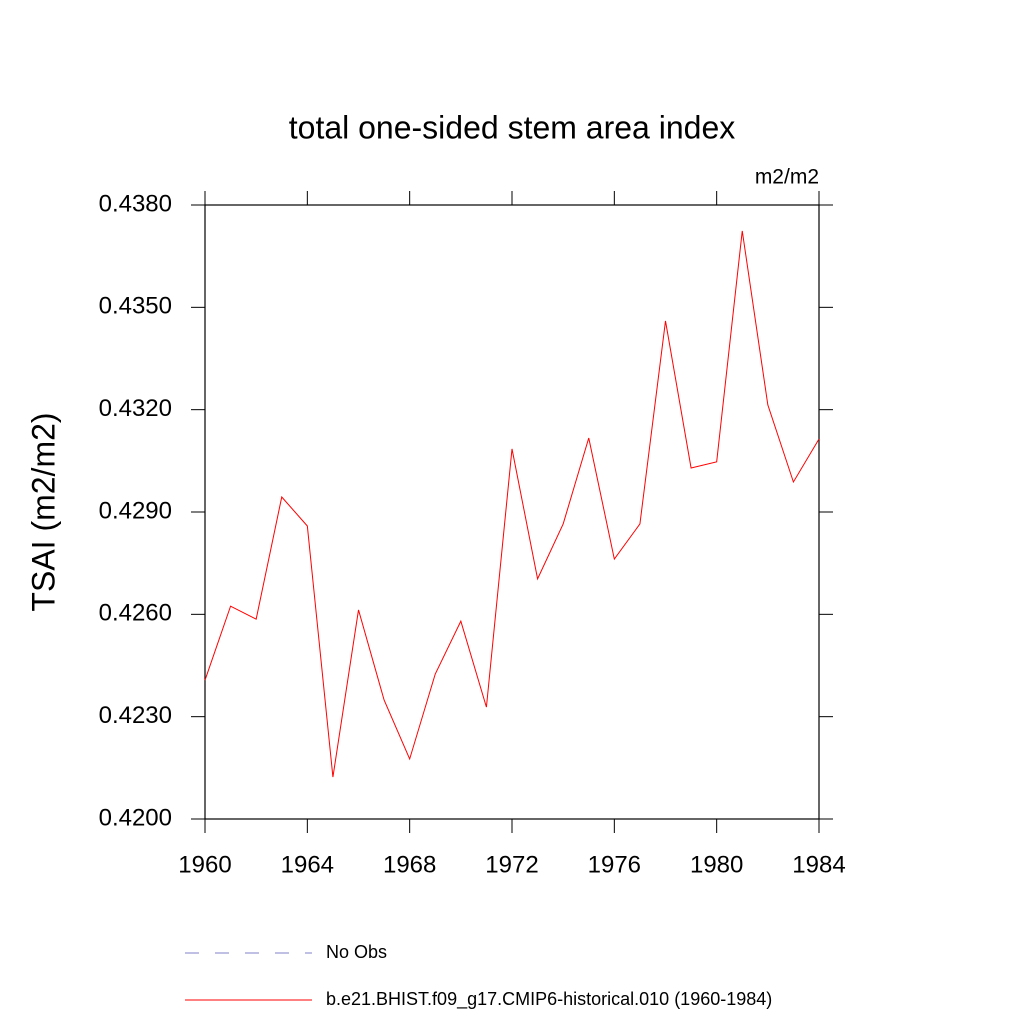  What do you see at coordinates (135, 510) in the screenshot?
I see `y-tick-label: 0.4290` at bounding box center [135, 510].